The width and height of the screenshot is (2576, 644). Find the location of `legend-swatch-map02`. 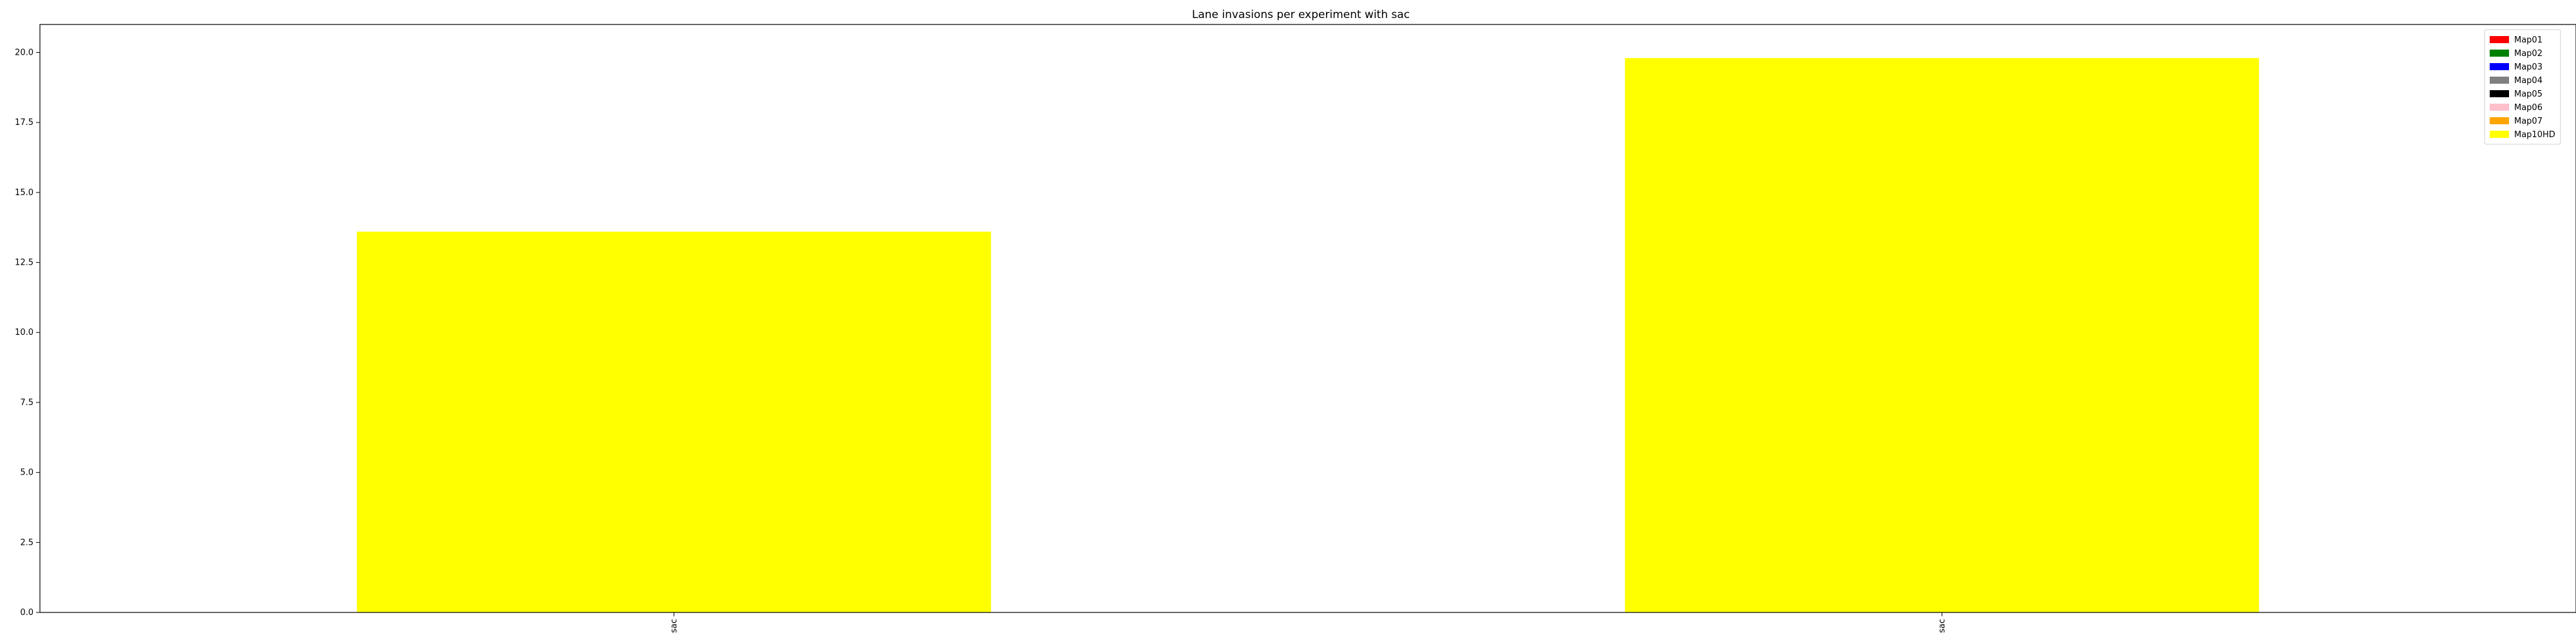

legend-swatch-map02 is located at coordinates (2499, 54).